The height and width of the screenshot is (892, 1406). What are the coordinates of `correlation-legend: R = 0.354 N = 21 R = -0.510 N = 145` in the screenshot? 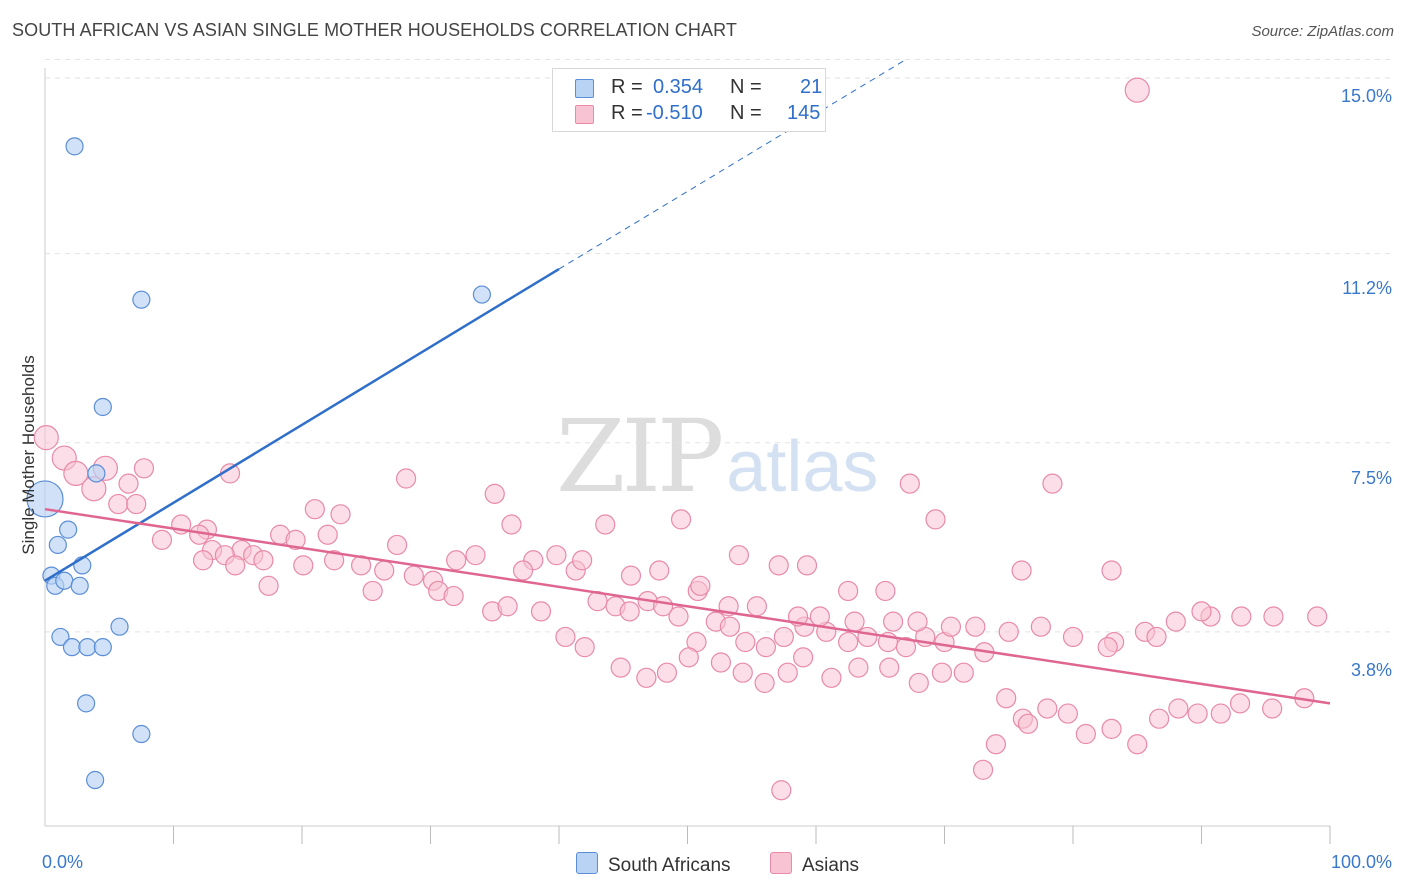 It's located at (689, 100).